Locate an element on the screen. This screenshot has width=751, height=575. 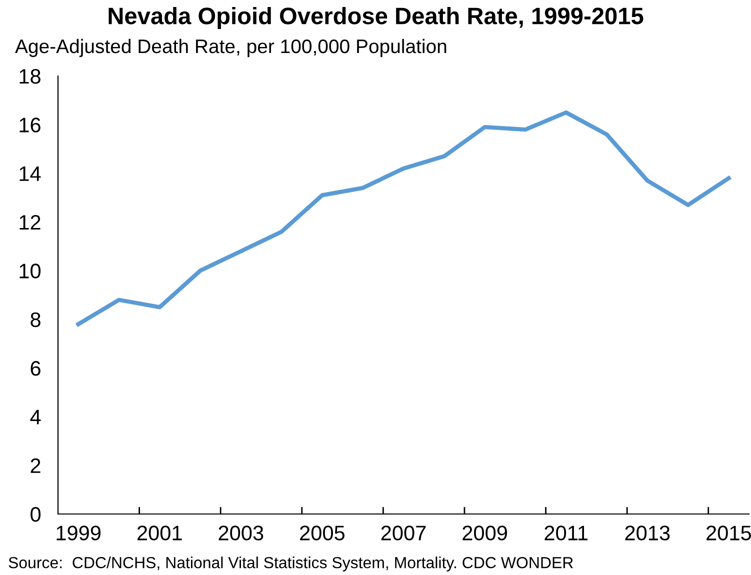
x-tick-label: 2015 is located at coordinates (728, 533).